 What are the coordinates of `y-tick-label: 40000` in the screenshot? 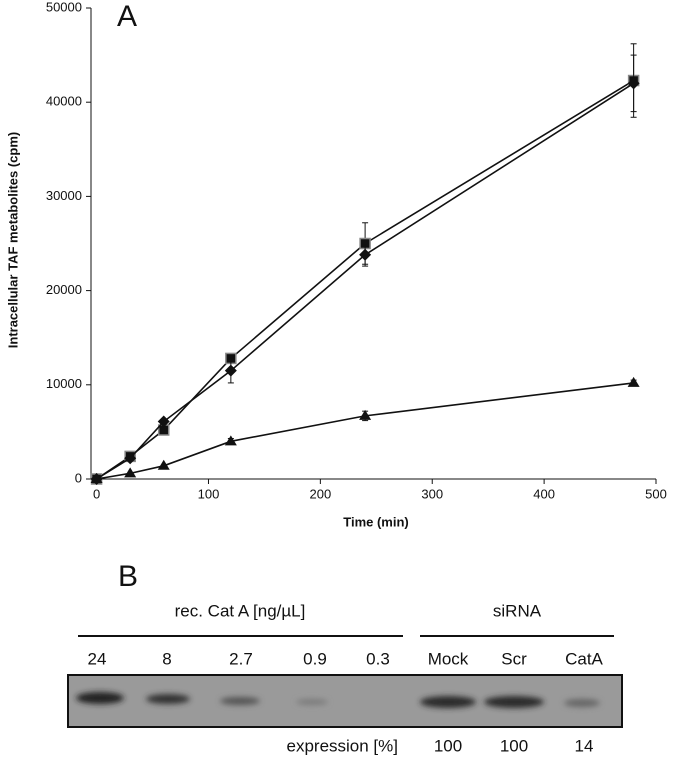 It's located at (64, 101).